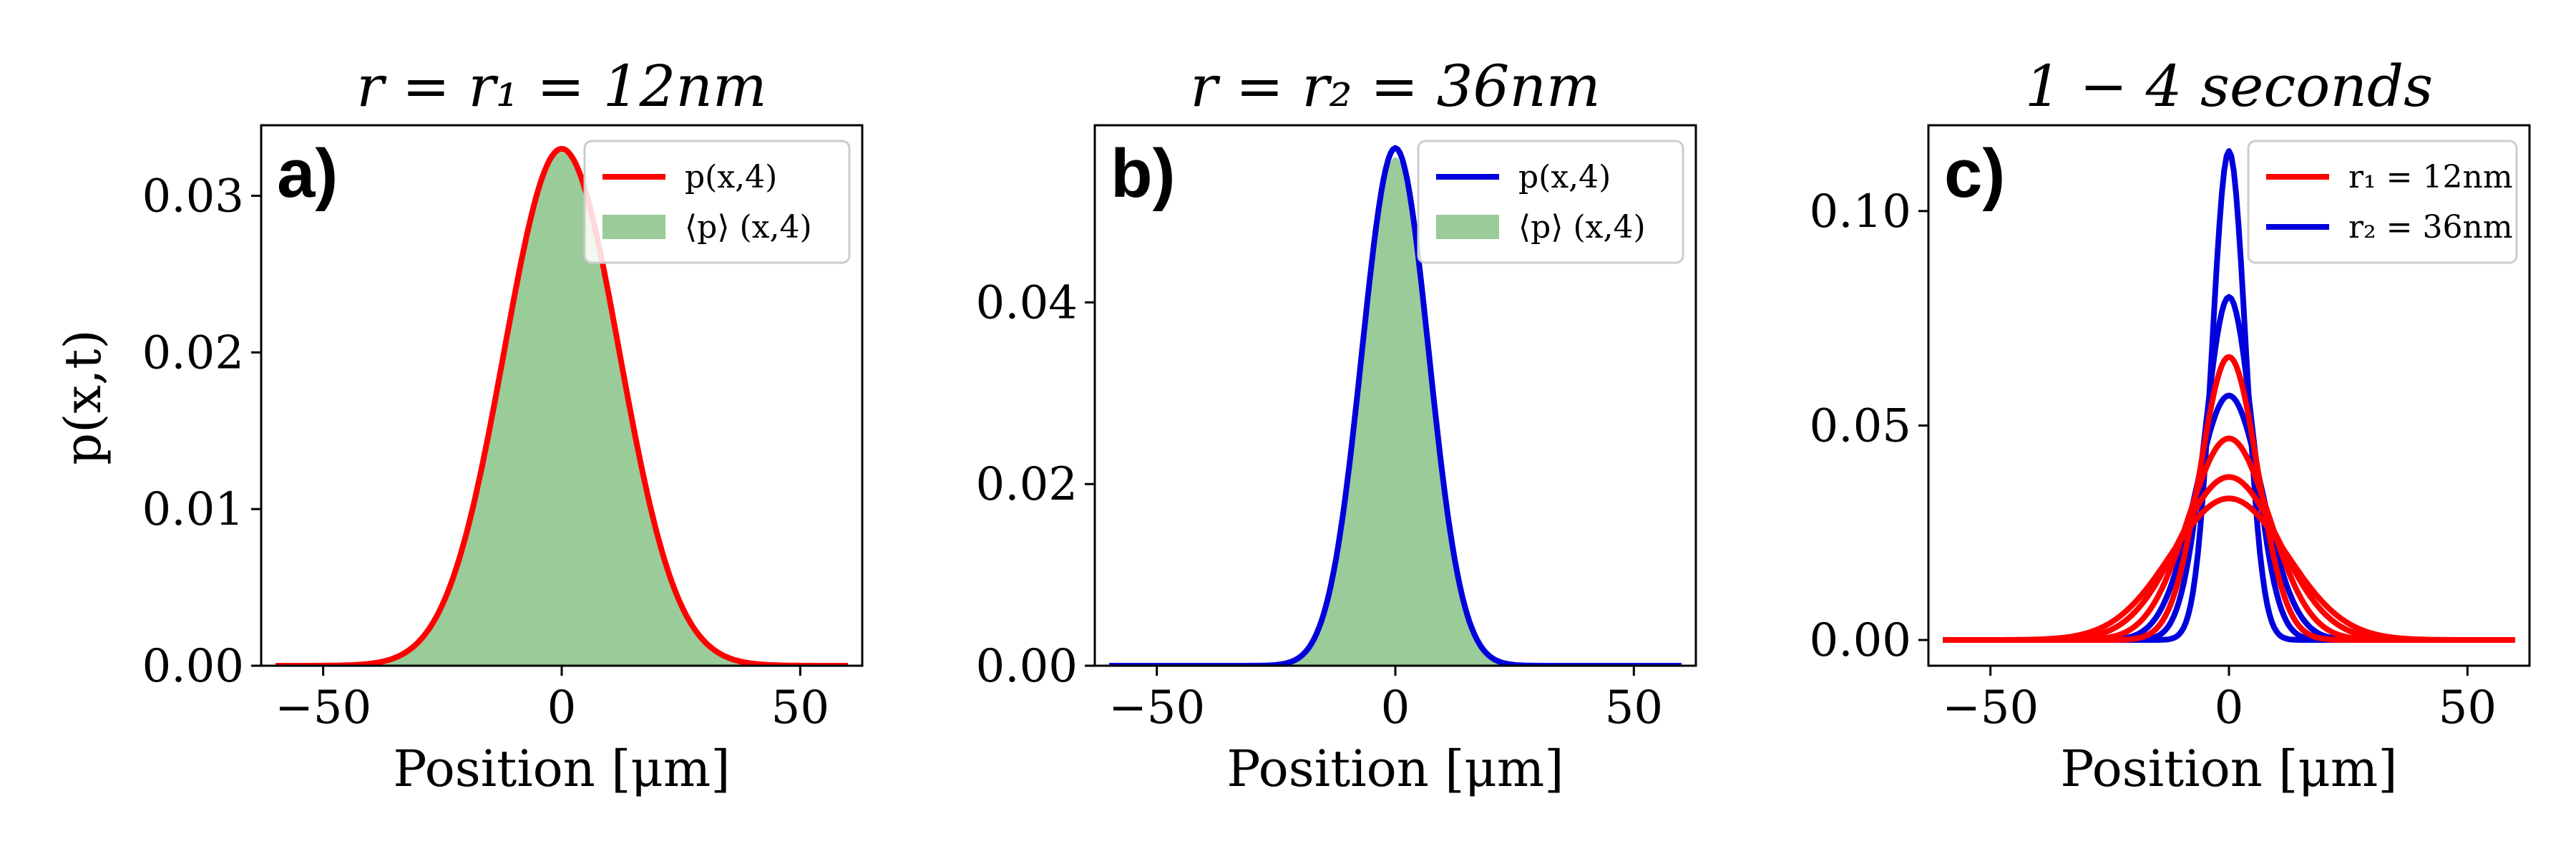 The image size is (2576, 859). What do you see at coordinates (1467, 227) in the screenshot?
I see `panel-b-legend-swatch` at bounding box center [1467, 227].